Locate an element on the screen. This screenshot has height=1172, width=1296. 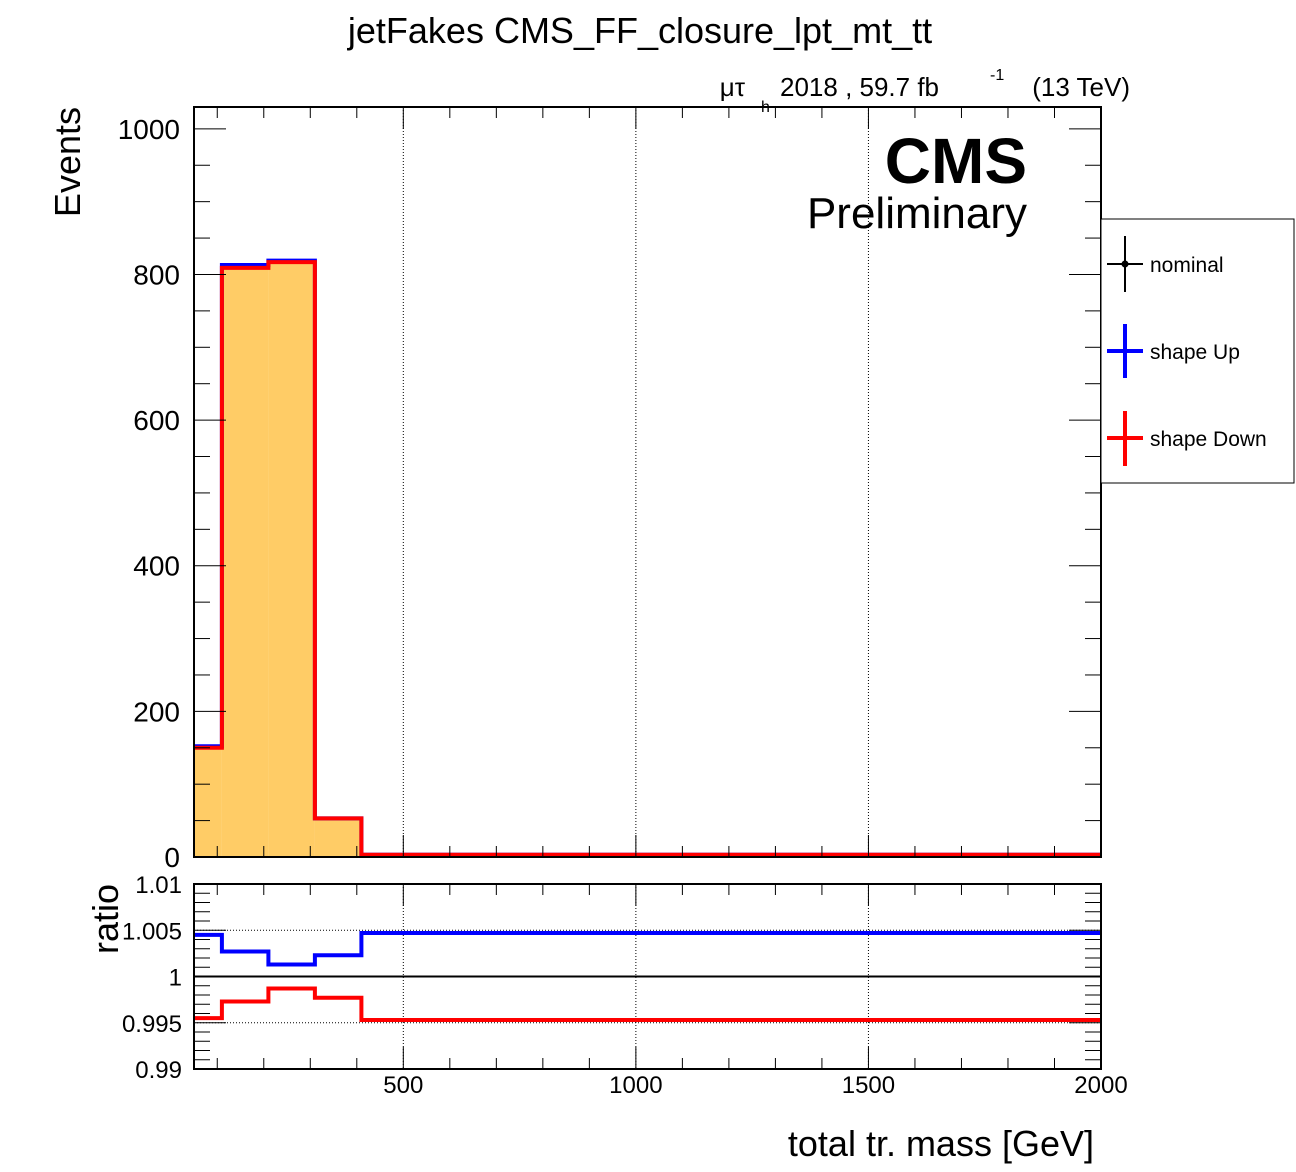
preliminary-label: Preliminary is located at coordinates (917, 213).